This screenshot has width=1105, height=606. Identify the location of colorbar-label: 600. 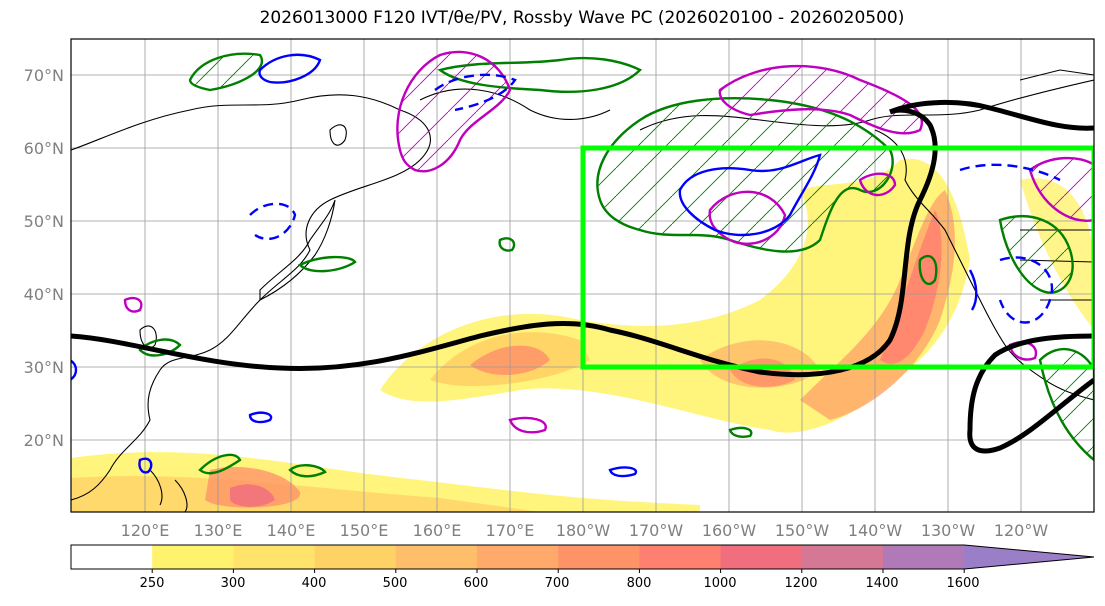
(476, 583).